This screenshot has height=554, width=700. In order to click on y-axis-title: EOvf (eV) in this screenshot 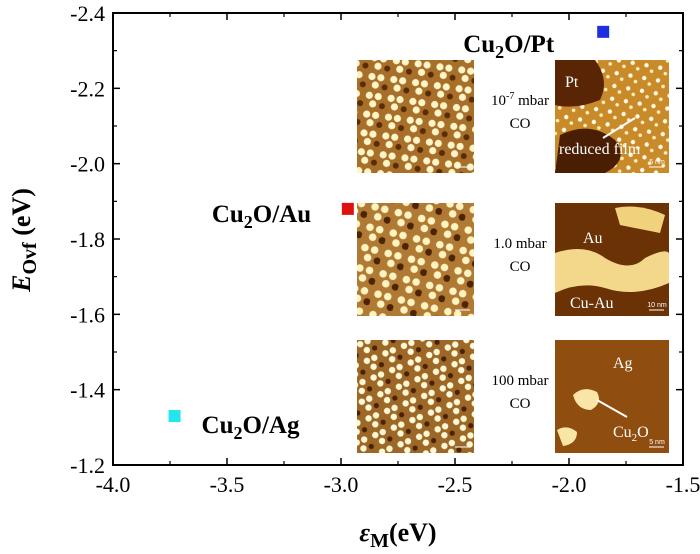, I will do `click(24, 240)`.